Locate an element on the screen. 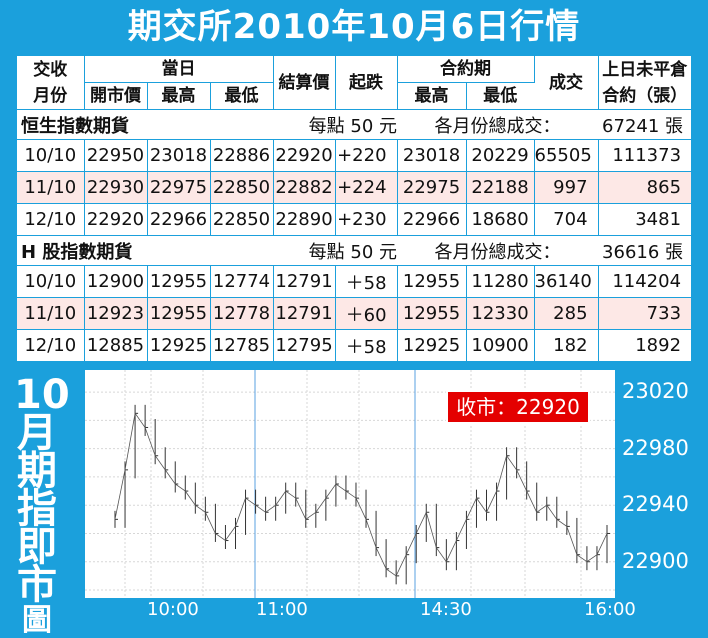  cell-change: +230 is located at coordinates (366, 219).